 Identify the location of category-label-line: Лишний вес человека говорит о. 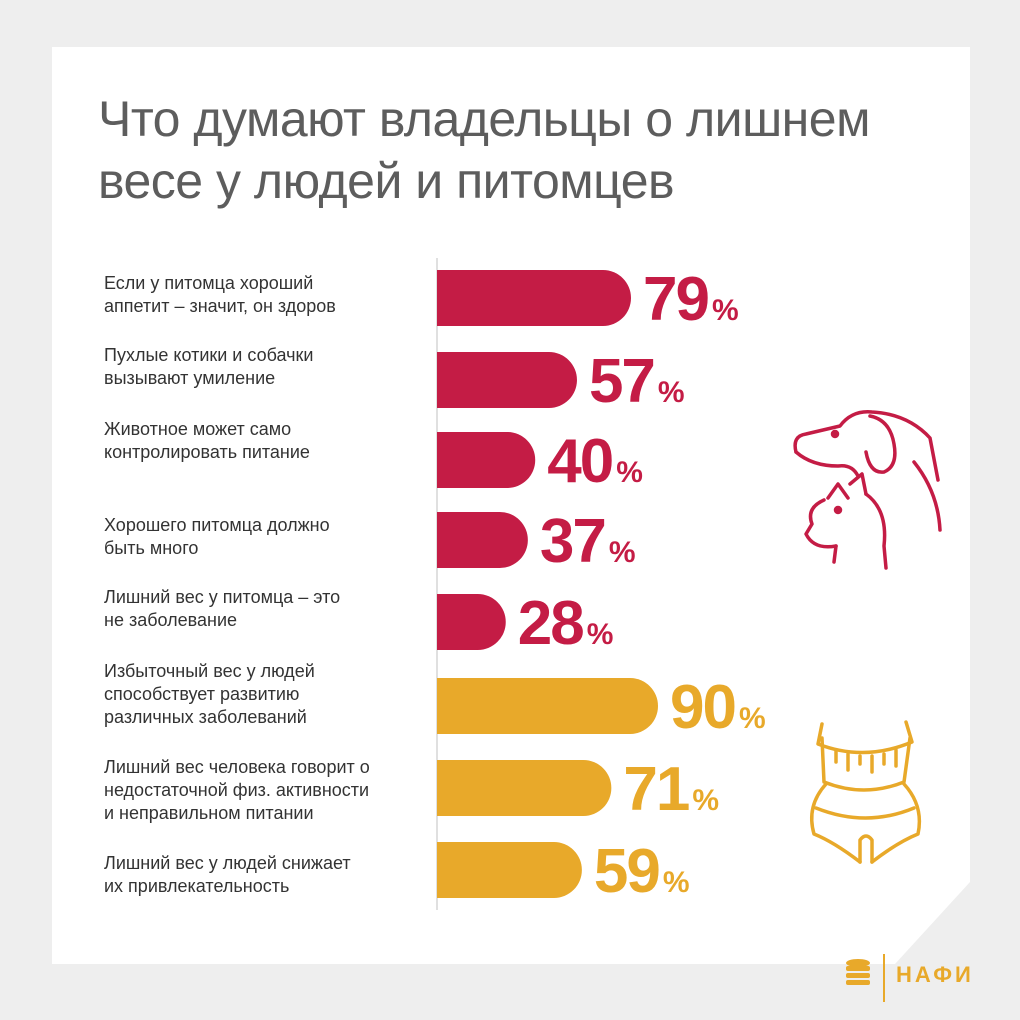
(237, 767).